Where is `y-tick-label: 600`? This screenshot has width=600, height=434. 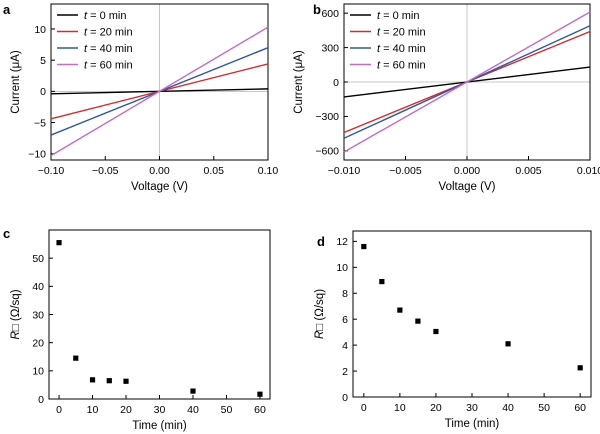
y-tick-label: 600 is located at coordinates (330, 14).